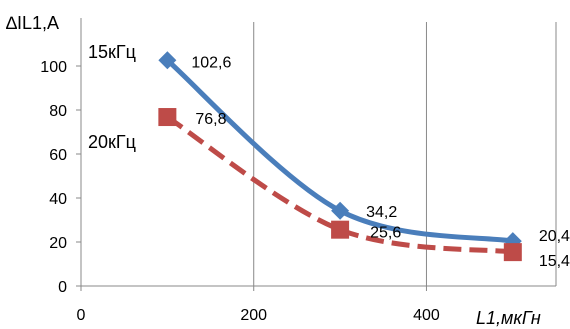 The height and width of the screenshot is (329, 570). I want to click on y-tick-label: 0, so click(62, 287).